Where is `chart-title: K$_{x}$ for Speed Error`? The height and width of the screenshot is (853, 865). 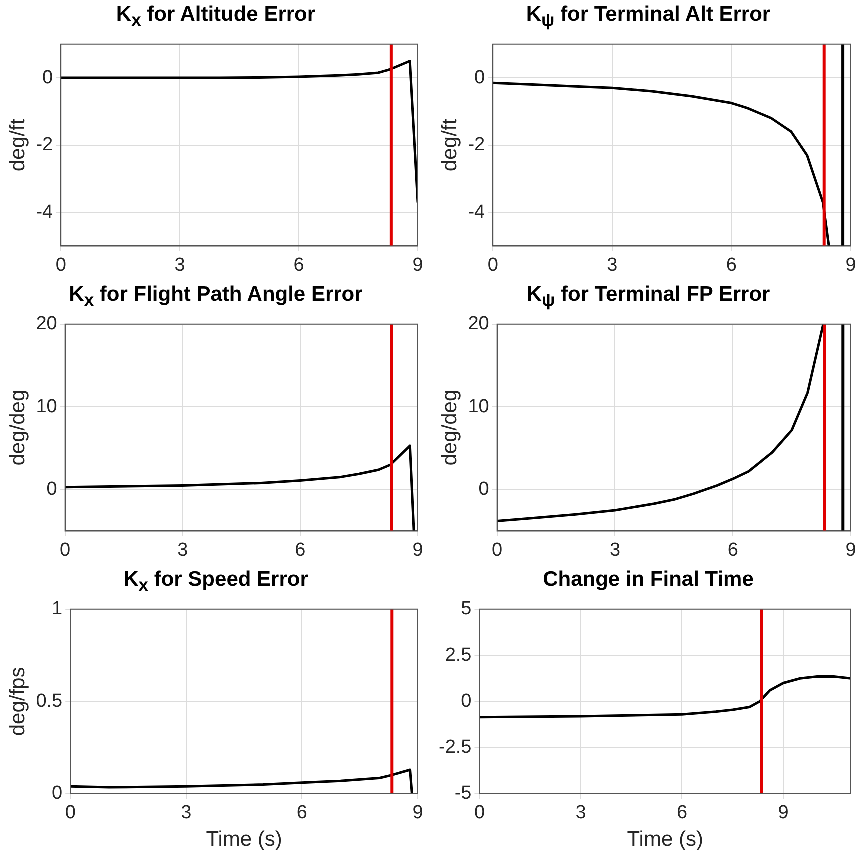 chart-title: K$_{x}$ for Speed Error is located at coordinates (216, 581).